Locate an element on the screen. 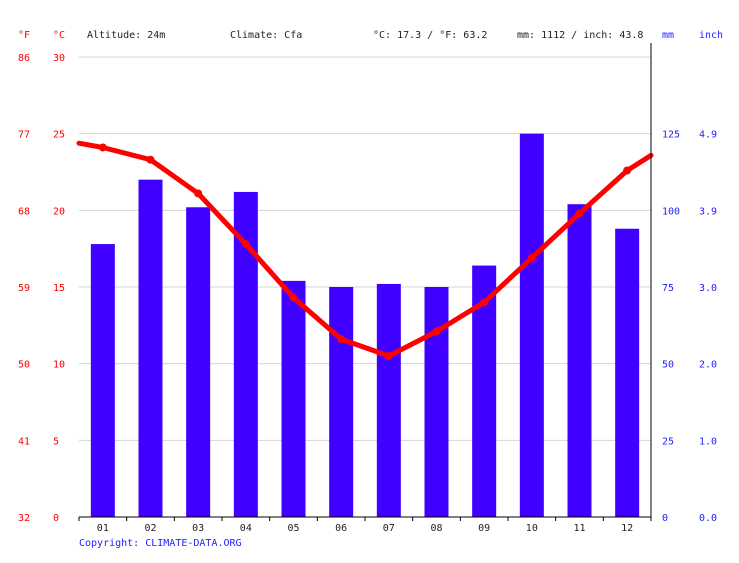  month-label-12: 12 is located at coordinates (627, 528).